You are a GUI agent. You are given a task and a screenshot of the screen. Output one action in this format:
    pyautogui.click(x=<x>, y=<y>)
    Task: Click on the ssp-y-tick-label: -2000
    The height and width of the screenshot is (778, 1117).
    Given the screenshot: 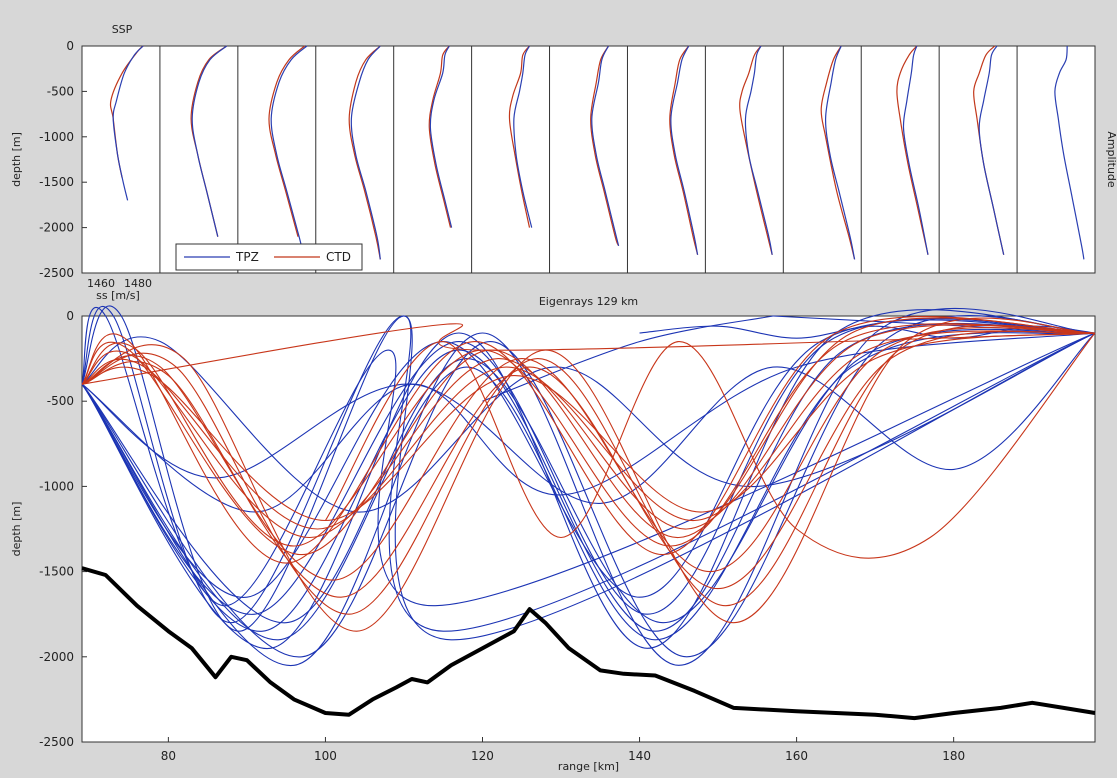 What is the action you would take?
    pyautogui.click(x=56, y=228)
    